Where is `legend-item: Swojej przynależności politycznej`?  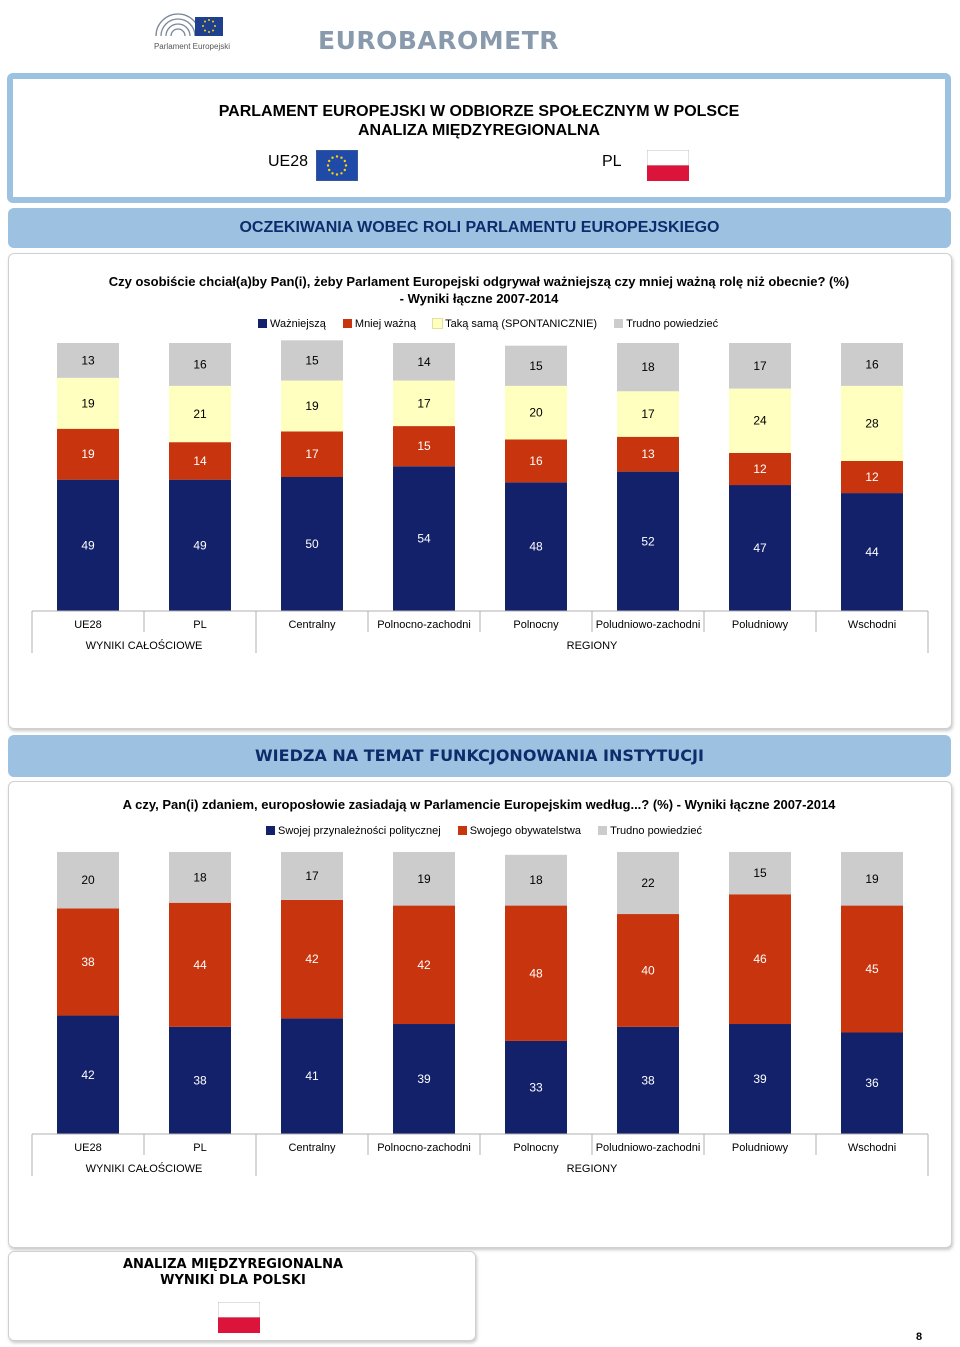 legend-item: Swojej przynależności politycznej is located at coordinates (353, 831).